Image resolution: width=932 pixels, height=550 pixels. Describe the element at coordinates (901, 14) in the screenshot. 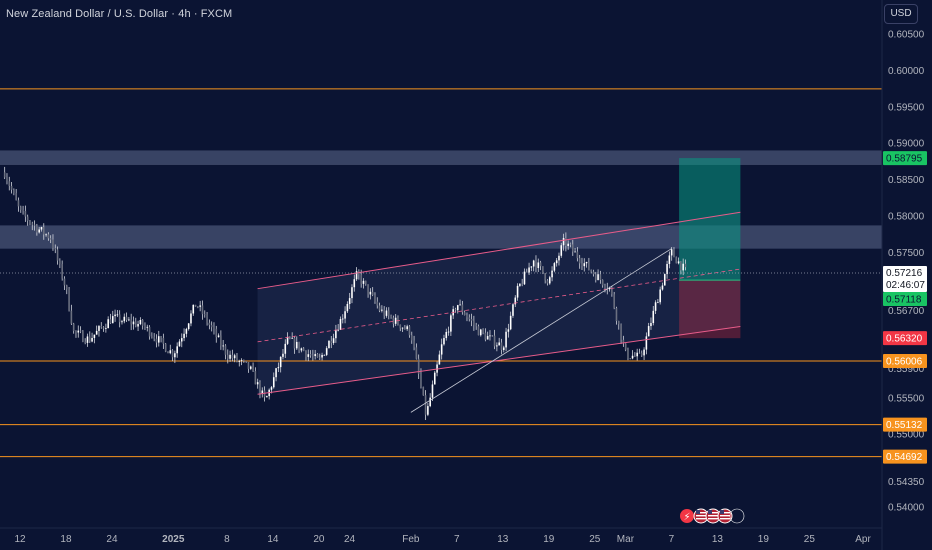

I see `currency-button: USD` at that location.